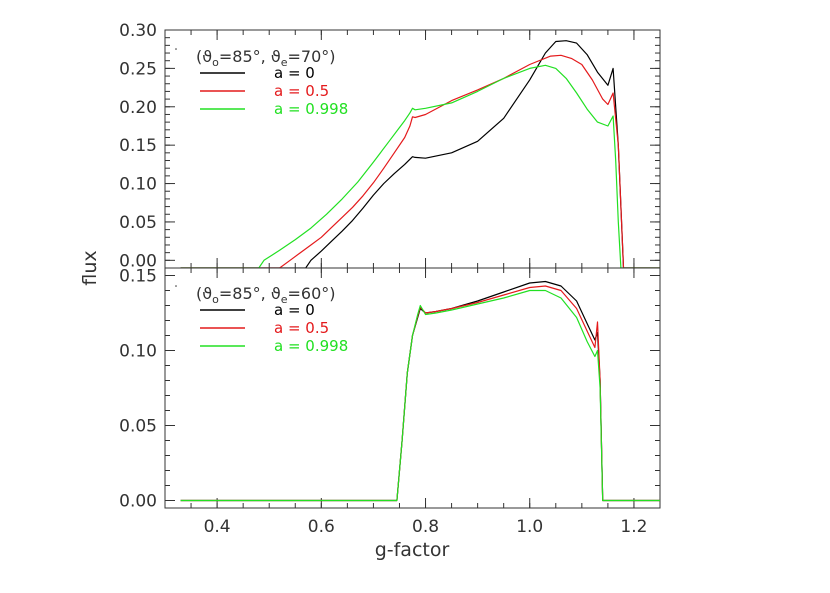 The height and width of the screenshot is (593, 830). I want to click on x-tick-label: 1.2, so click(633, 527).